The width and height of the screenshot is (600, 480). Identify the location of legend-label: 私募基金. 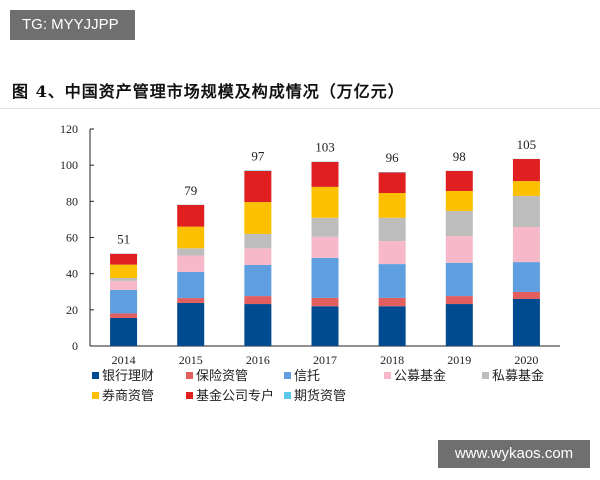
(518, 376).